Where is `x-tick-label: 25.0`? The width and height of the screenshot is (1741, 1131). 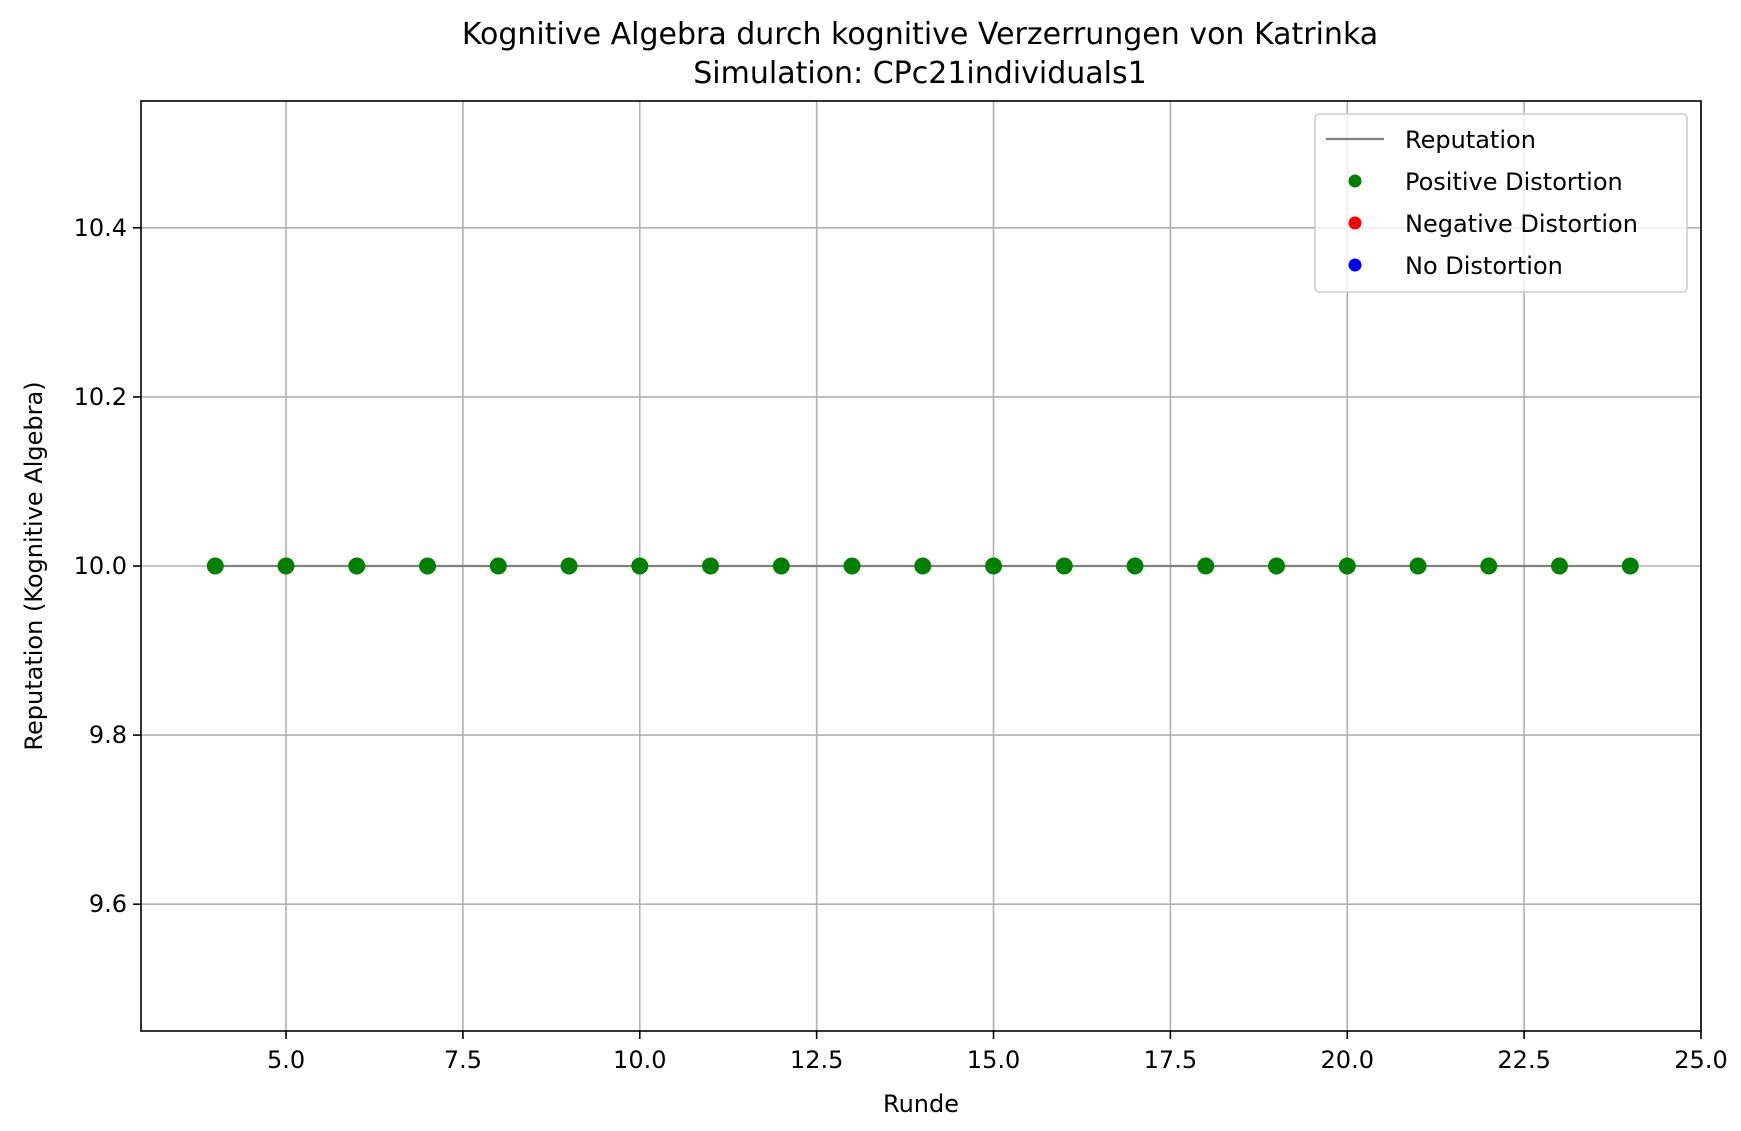
x-tick-label: 25.0 is located at coordinates (1700, 1060).